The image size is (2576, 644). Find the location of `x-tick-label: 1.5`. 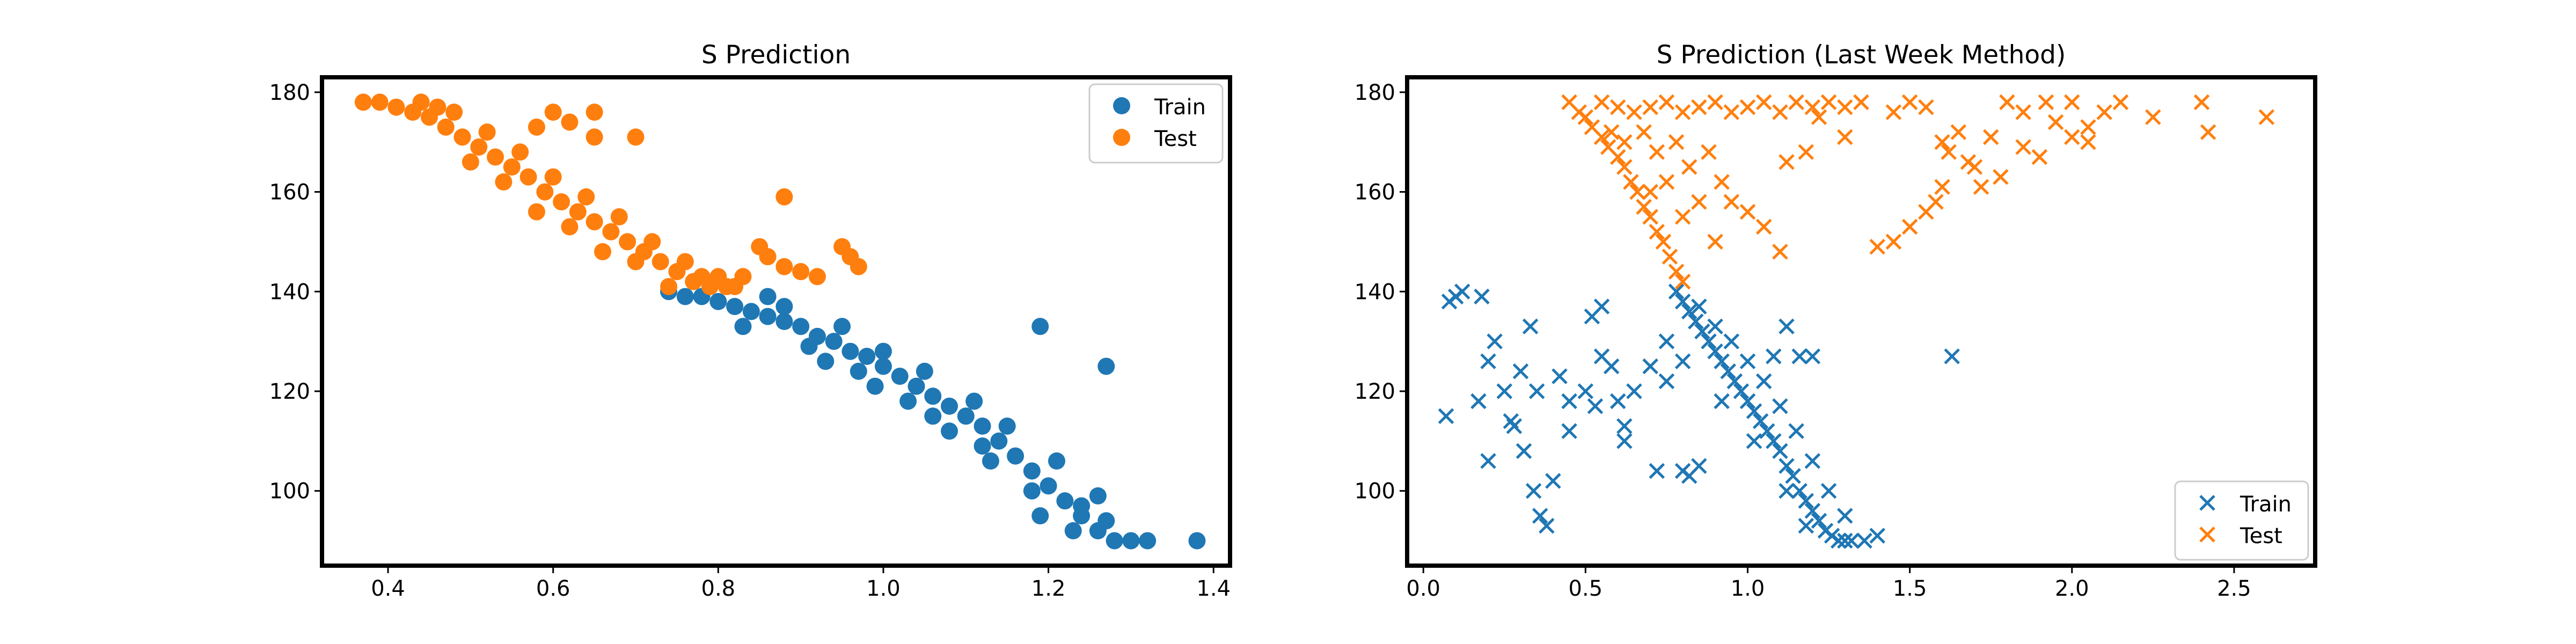

x-tick-label: 1.5 is located at coordinates (1910, 588).